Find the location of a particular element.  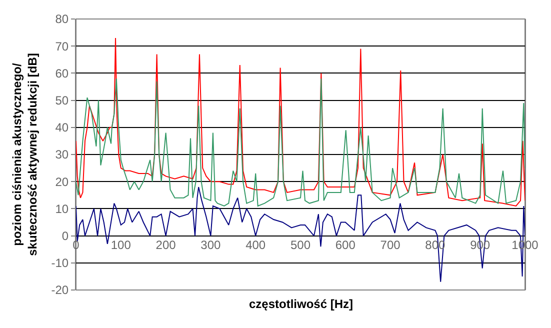

y-tick-label: -20 is located at coordinates (60, 290).